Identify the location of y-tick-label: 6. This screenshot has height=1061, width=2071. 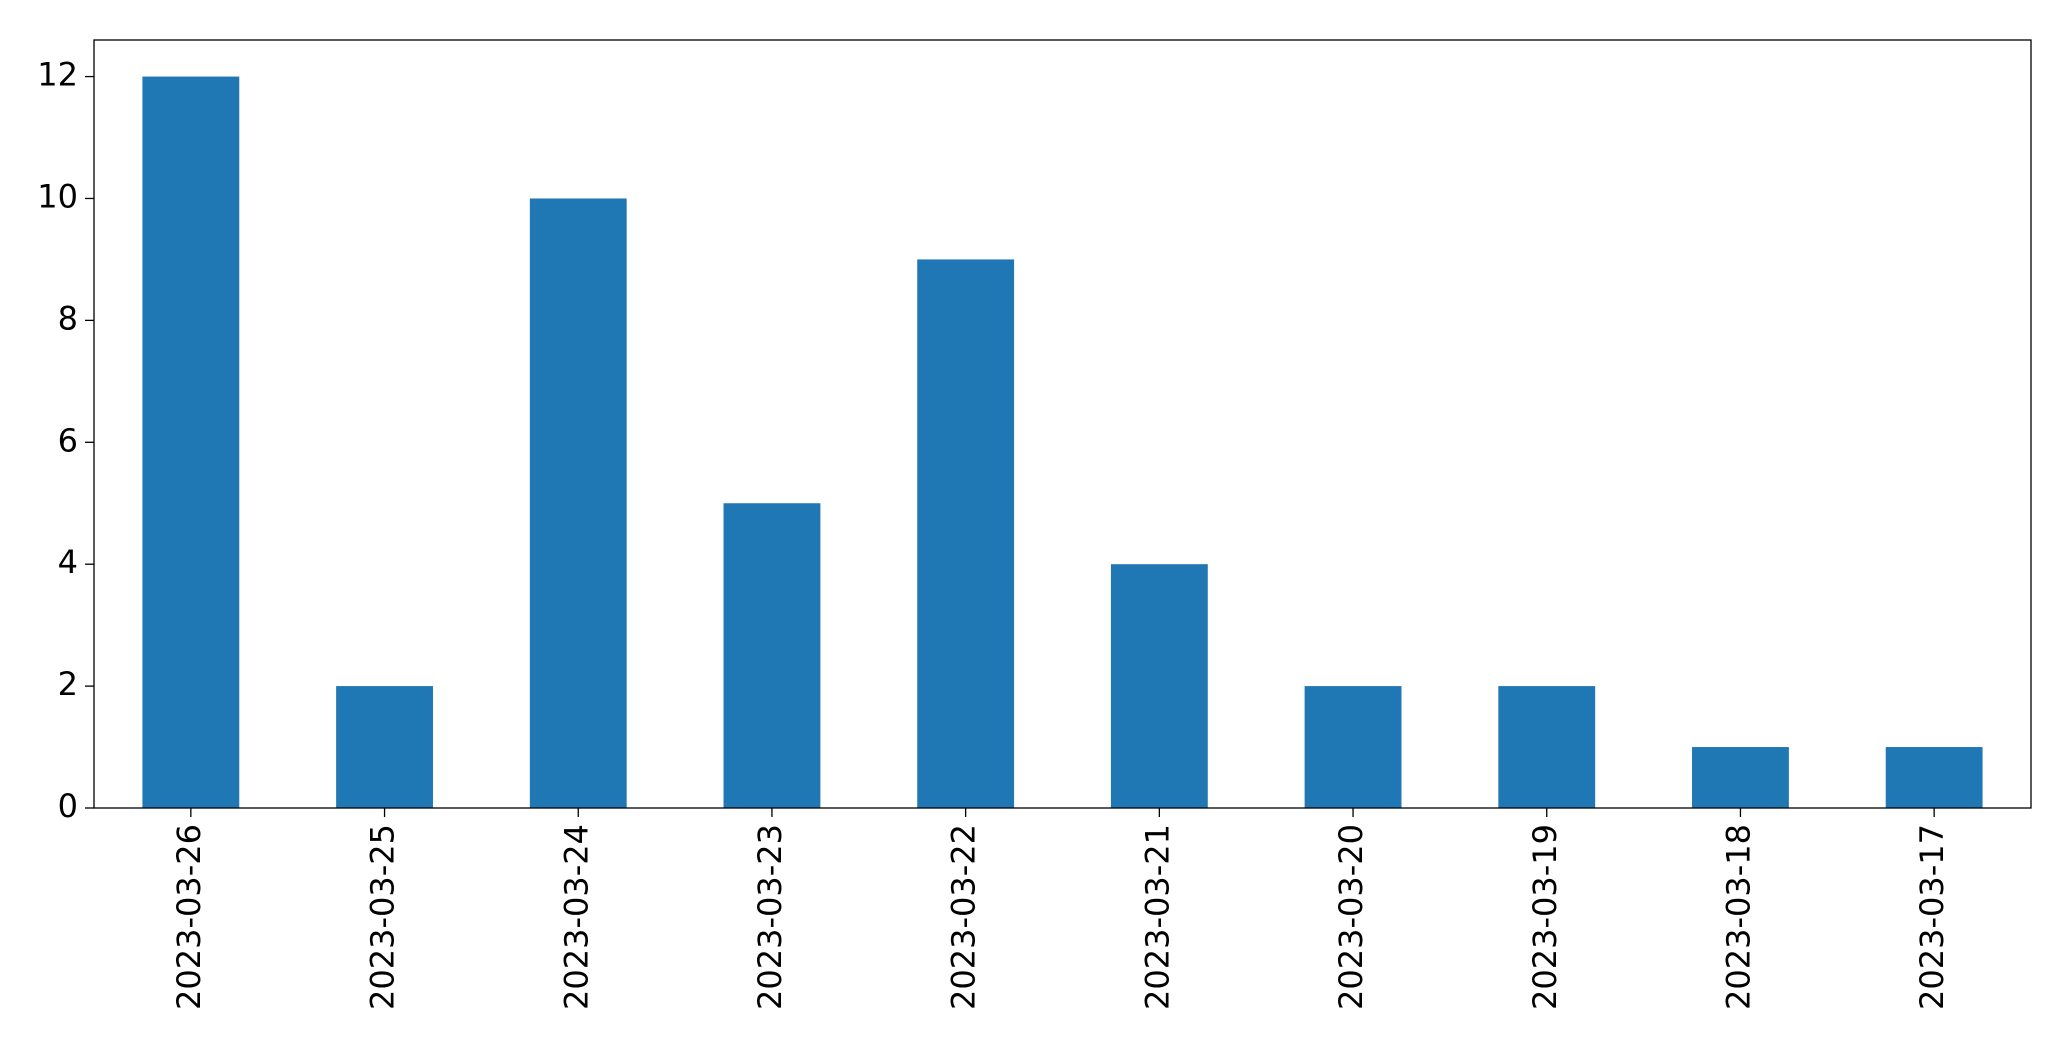
(68, 440).